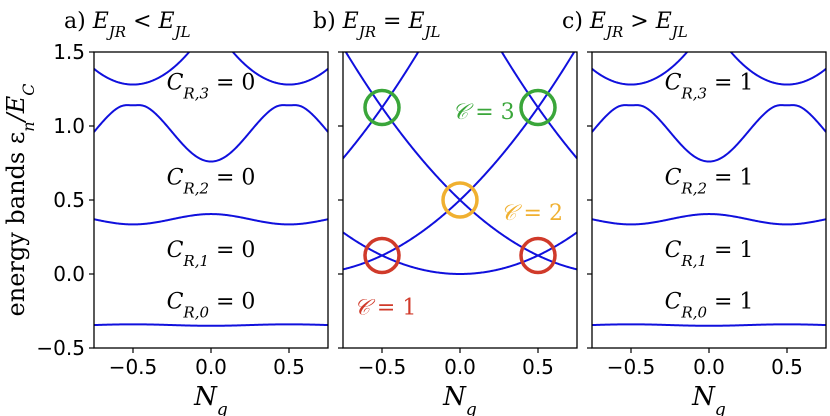 Image resolution: width=830 pixels, height=416 pixels. I want to click on y-axis-label: energy bands εn/EC, so click(20, 200).